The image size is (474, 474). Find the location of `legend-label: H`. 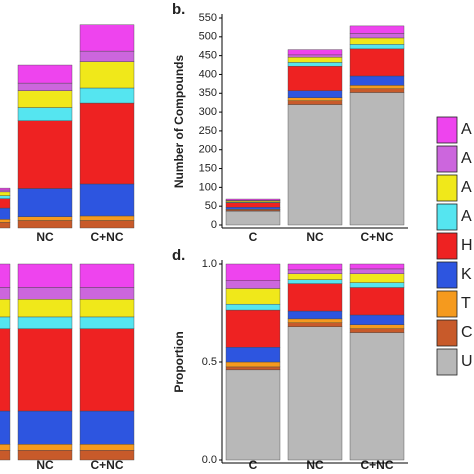

legend-label: H is located at coordinates (467, 245).